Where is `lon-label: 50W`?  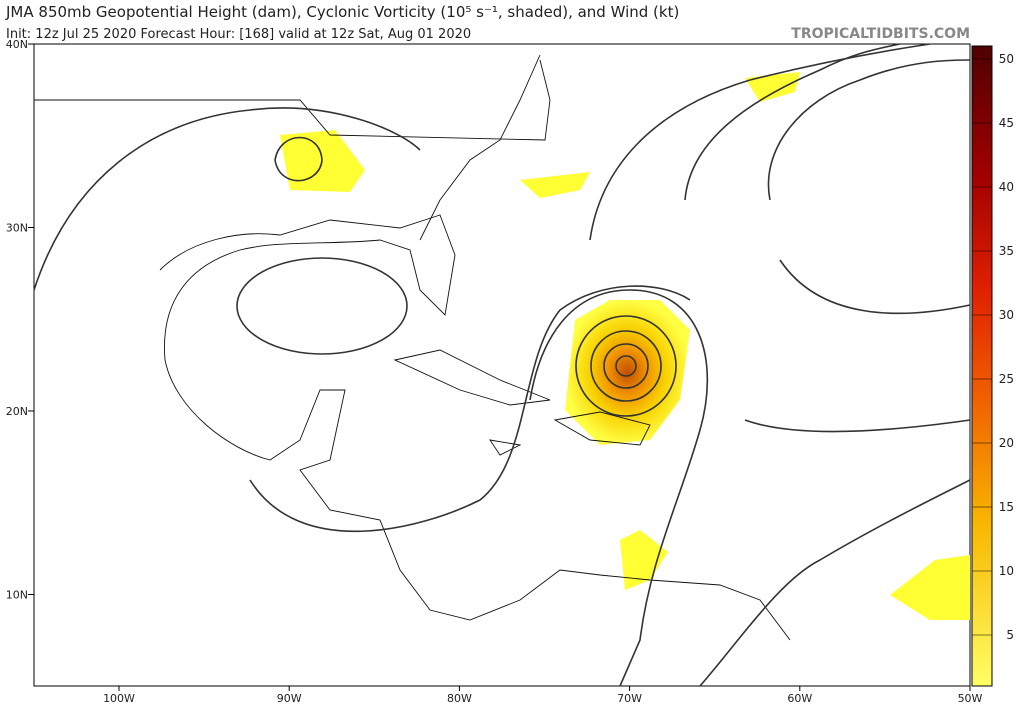
lon-label: 50W is located at coordinates (970, 698).